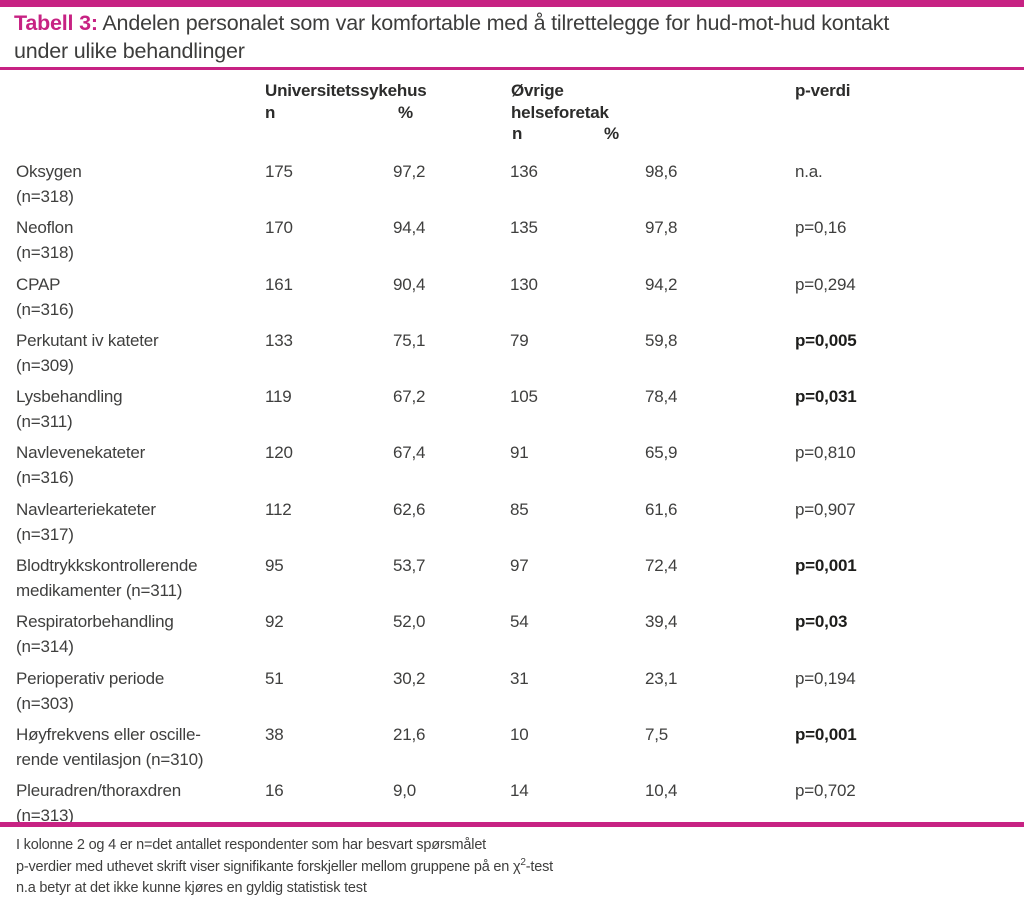 This screenshot has height=899, width=1024. I want to click on other-pct-value: 59,8, so click(661, 340).